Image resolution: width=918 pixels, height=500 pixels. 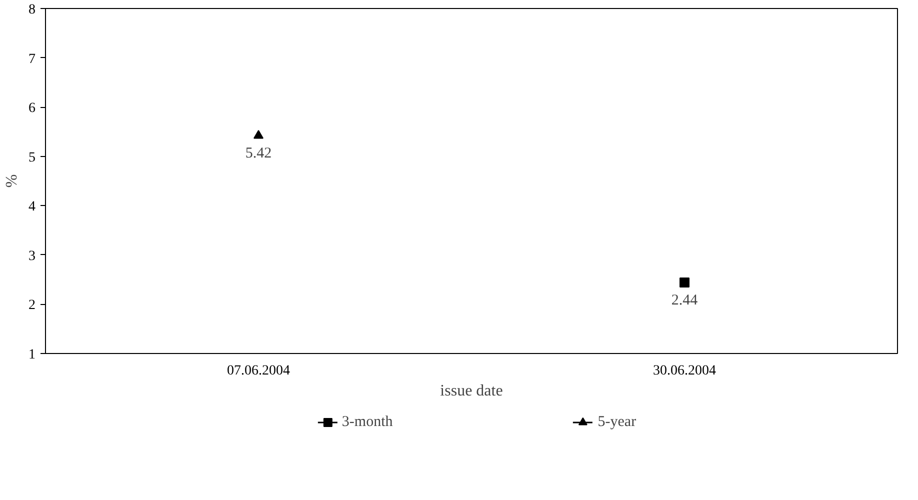 I want to click on legend-label: 3-month, so click(x=367, y=422).